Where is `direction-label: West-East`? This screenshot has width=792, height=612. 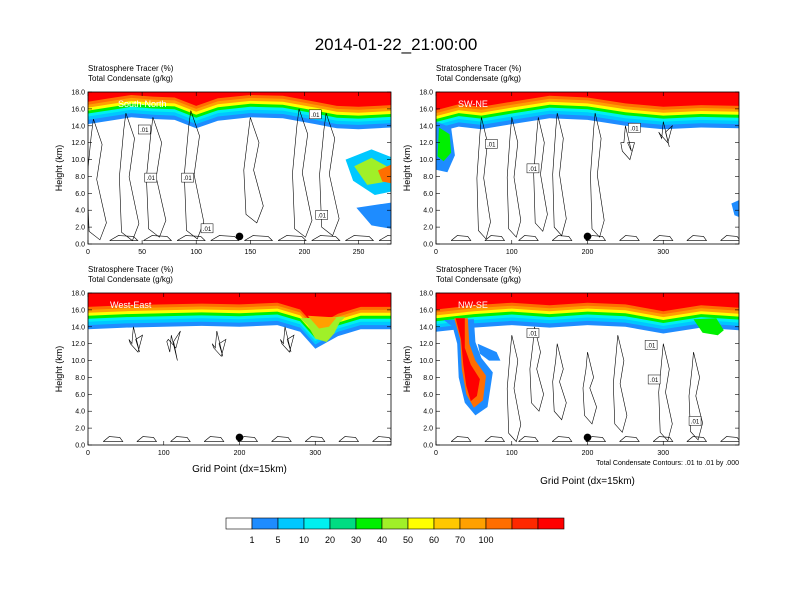
direction-label: West-East is located at coordinates (131, 305).